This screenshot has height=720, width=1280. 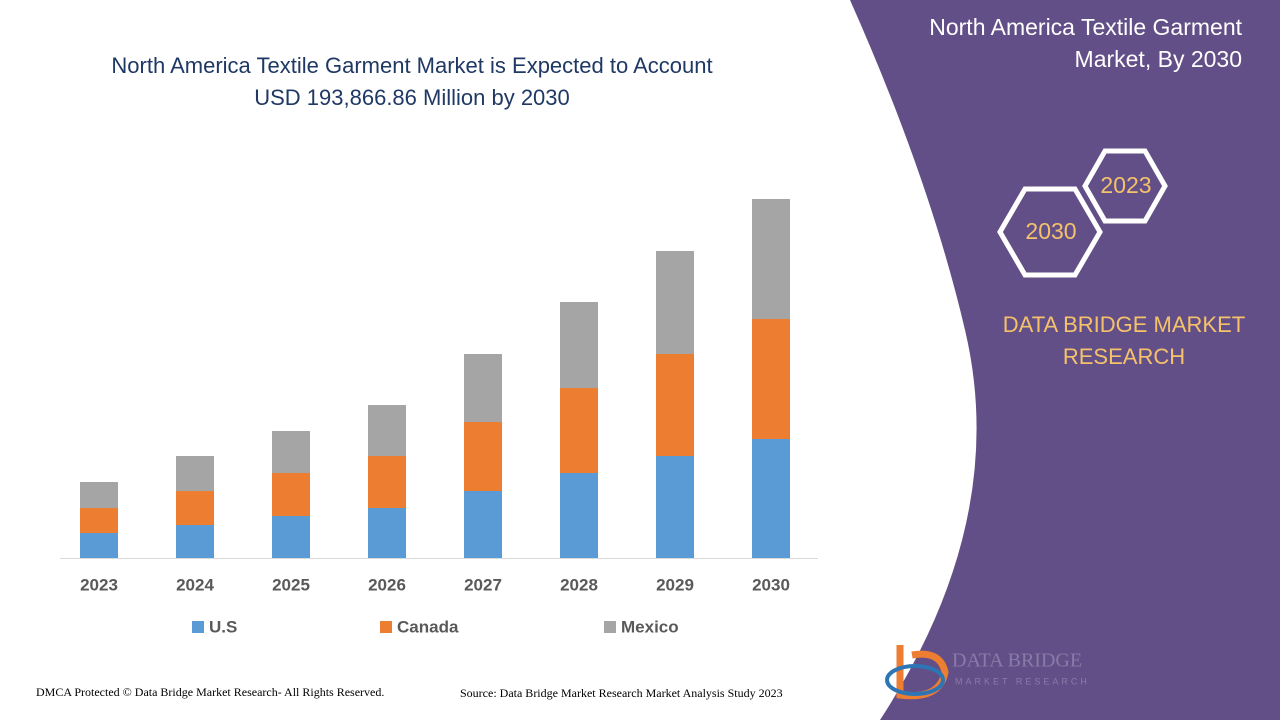 I want to click on x-tick-label: 2024, so click(x=195, y=584).